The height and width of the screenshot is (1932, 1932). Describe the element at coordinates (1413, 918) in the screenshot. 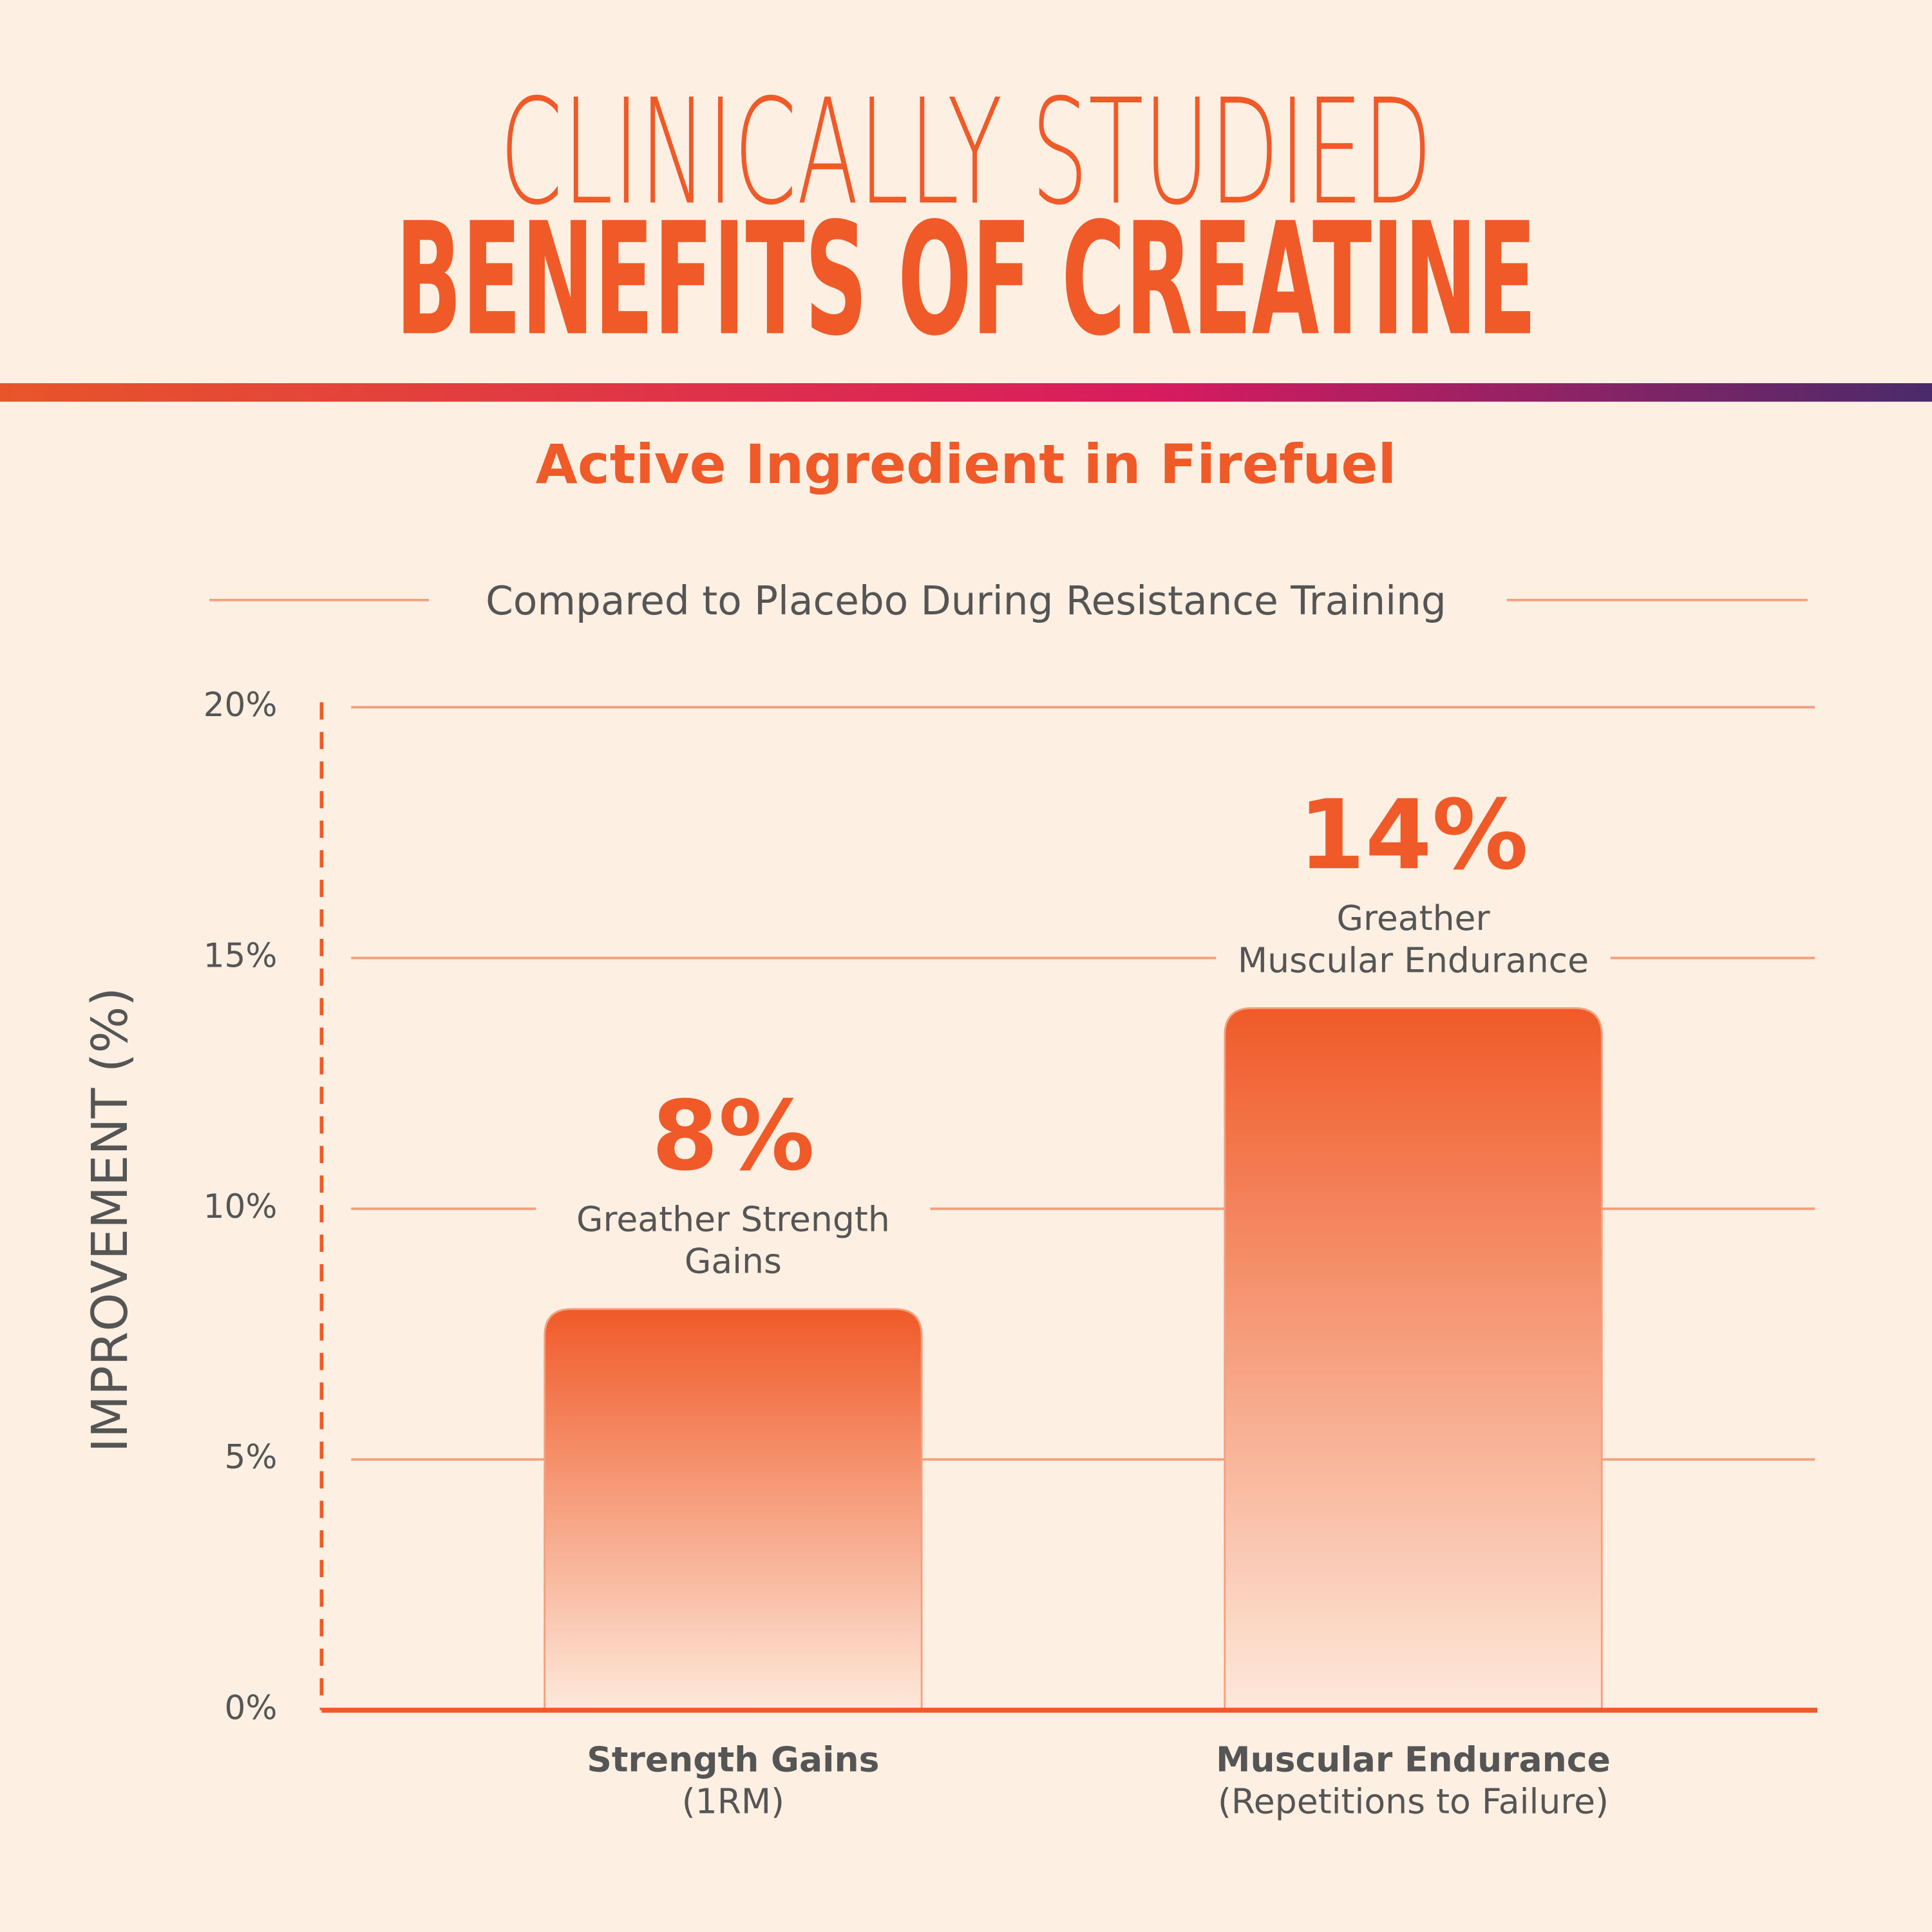

I see `annotation: Greather` at that location.